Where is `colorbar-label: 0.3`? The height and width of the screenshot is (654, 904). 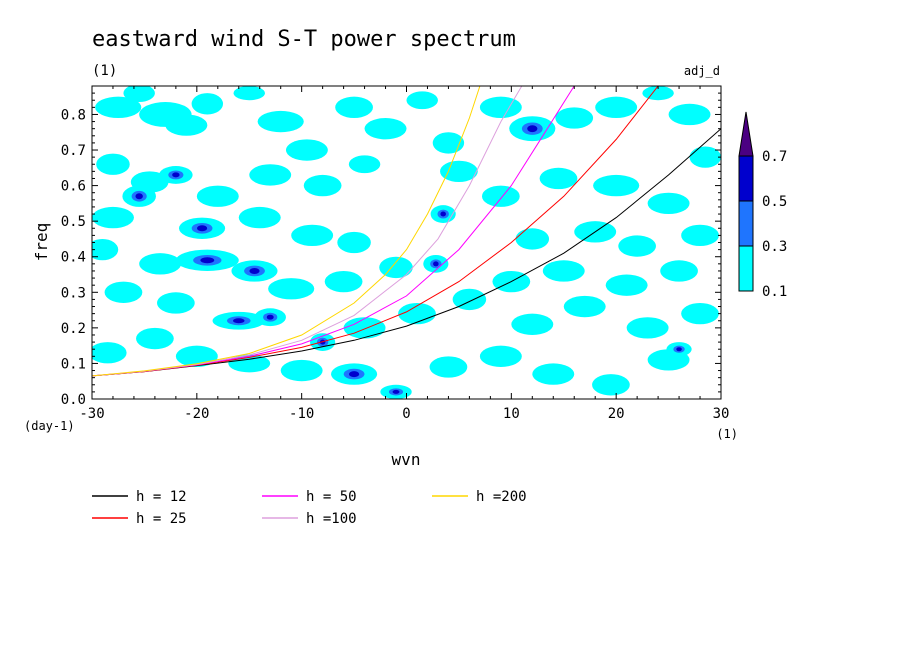
colorbar-label: 0.3 is located at coordinates (774, 247).